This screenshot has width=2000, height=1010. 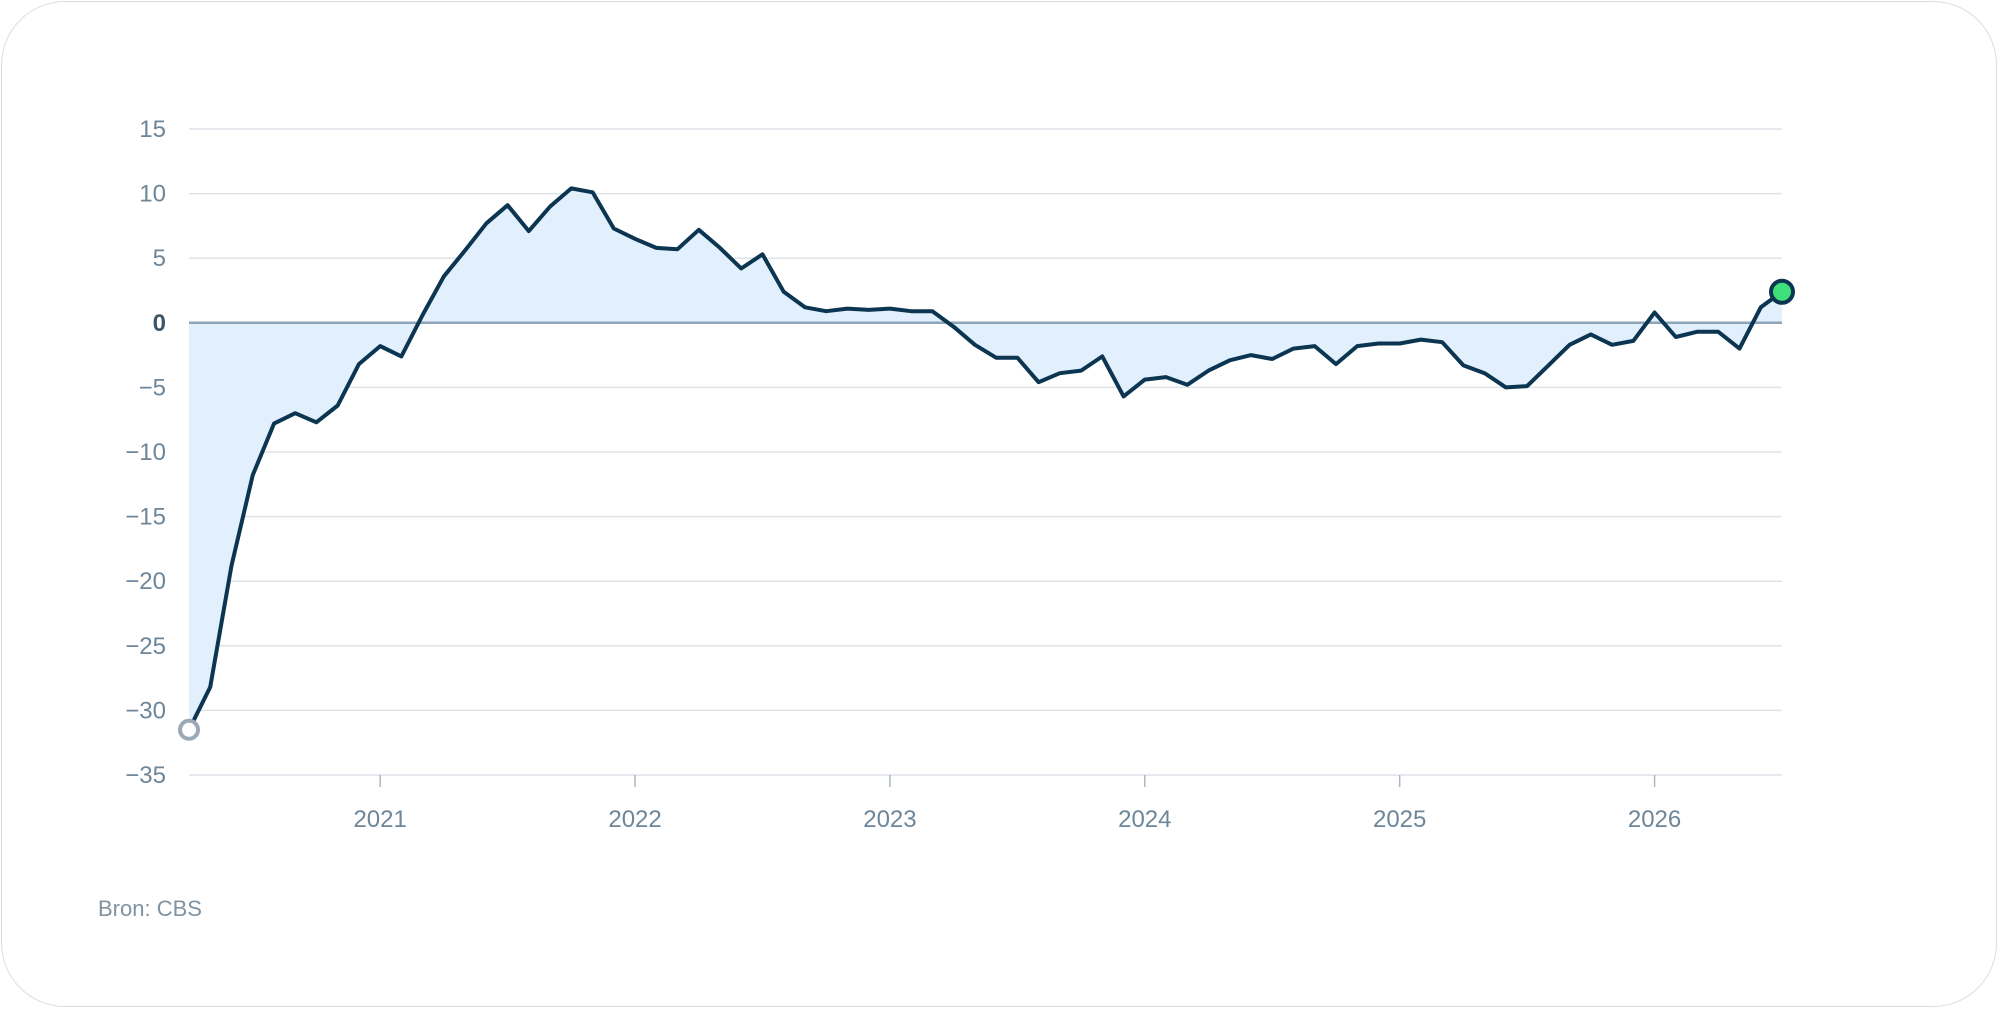 What do you see at coordinates (379, 819) in the screenshot?
I see `x-tick-label: 2021` at bounding box center [379, 819].